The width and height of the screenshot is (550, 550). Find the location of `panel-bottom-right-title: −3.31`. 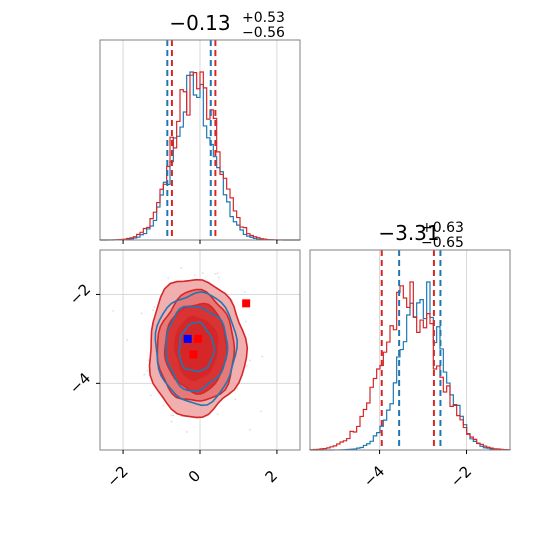

panel-bottom-right-title: −3.31 is located at coordinates (408, 233).